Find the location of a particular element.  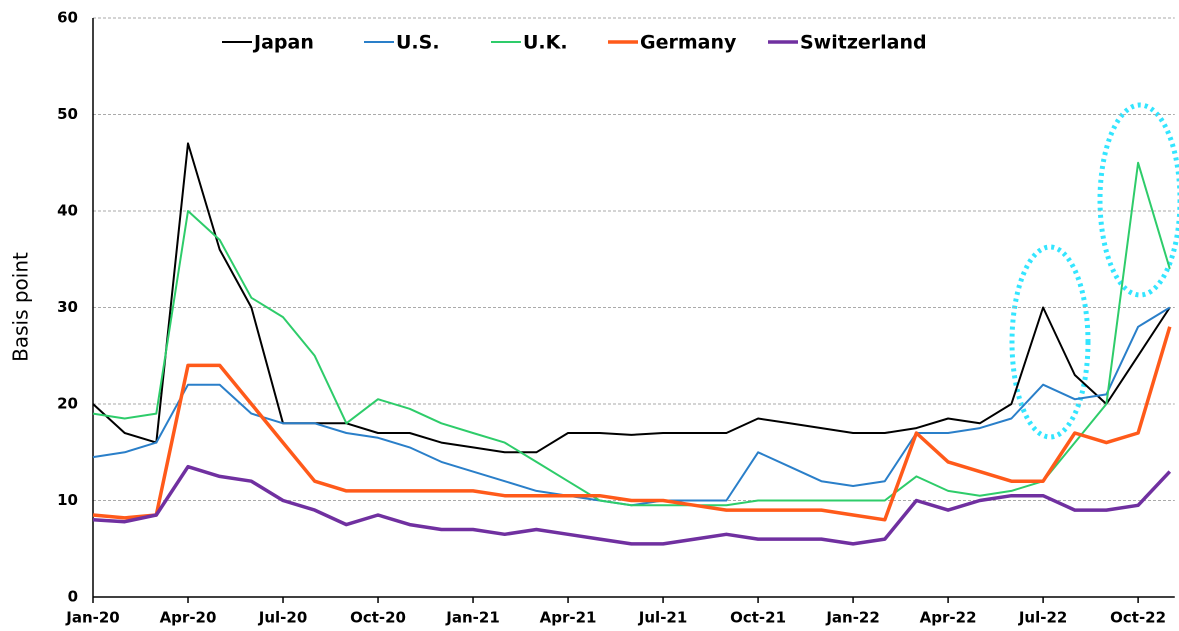

x-tick-label: Apr-22 is located at coordinates (948, 618).